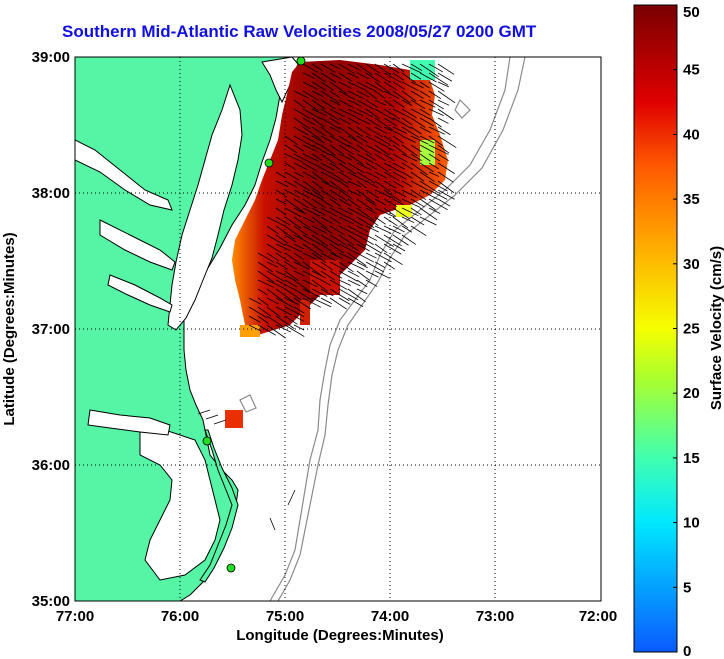 Image resolution: width=724 pixels, height=659 pixels. I want to click on y-tick-0: 39:00, so click(51, 57).